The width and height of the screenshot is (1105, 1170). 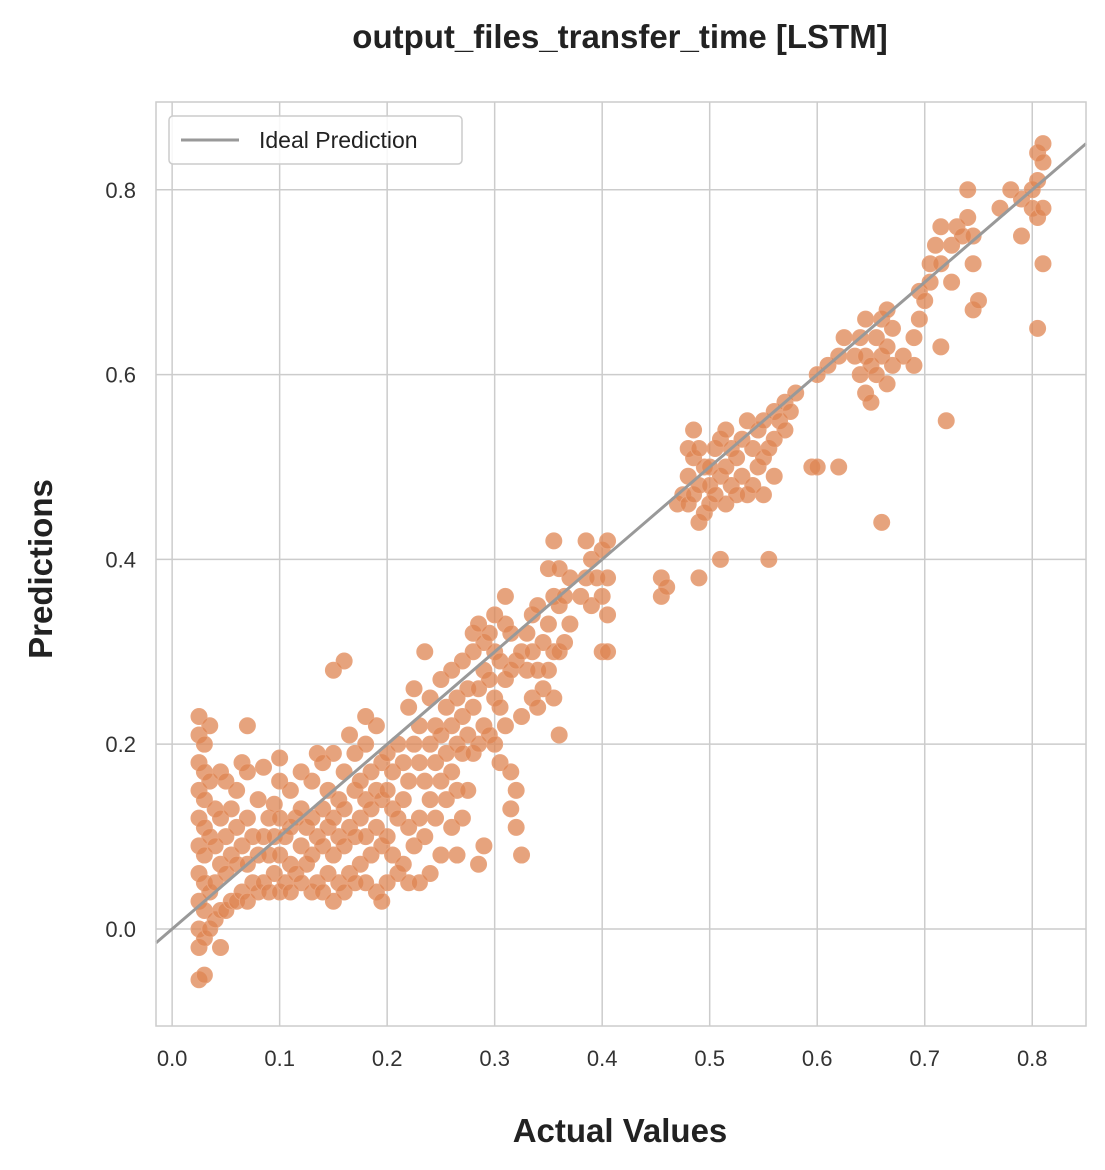 I want to click on chart-title: output_files_transfer_time [LSTM], so click(x=619, y=36).